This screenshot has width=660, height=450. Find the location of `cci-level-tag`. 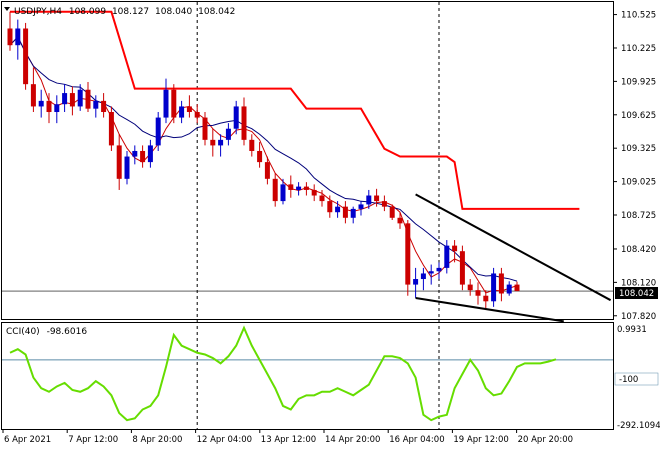

cci-level-tag is located at coordinates (636, 379).